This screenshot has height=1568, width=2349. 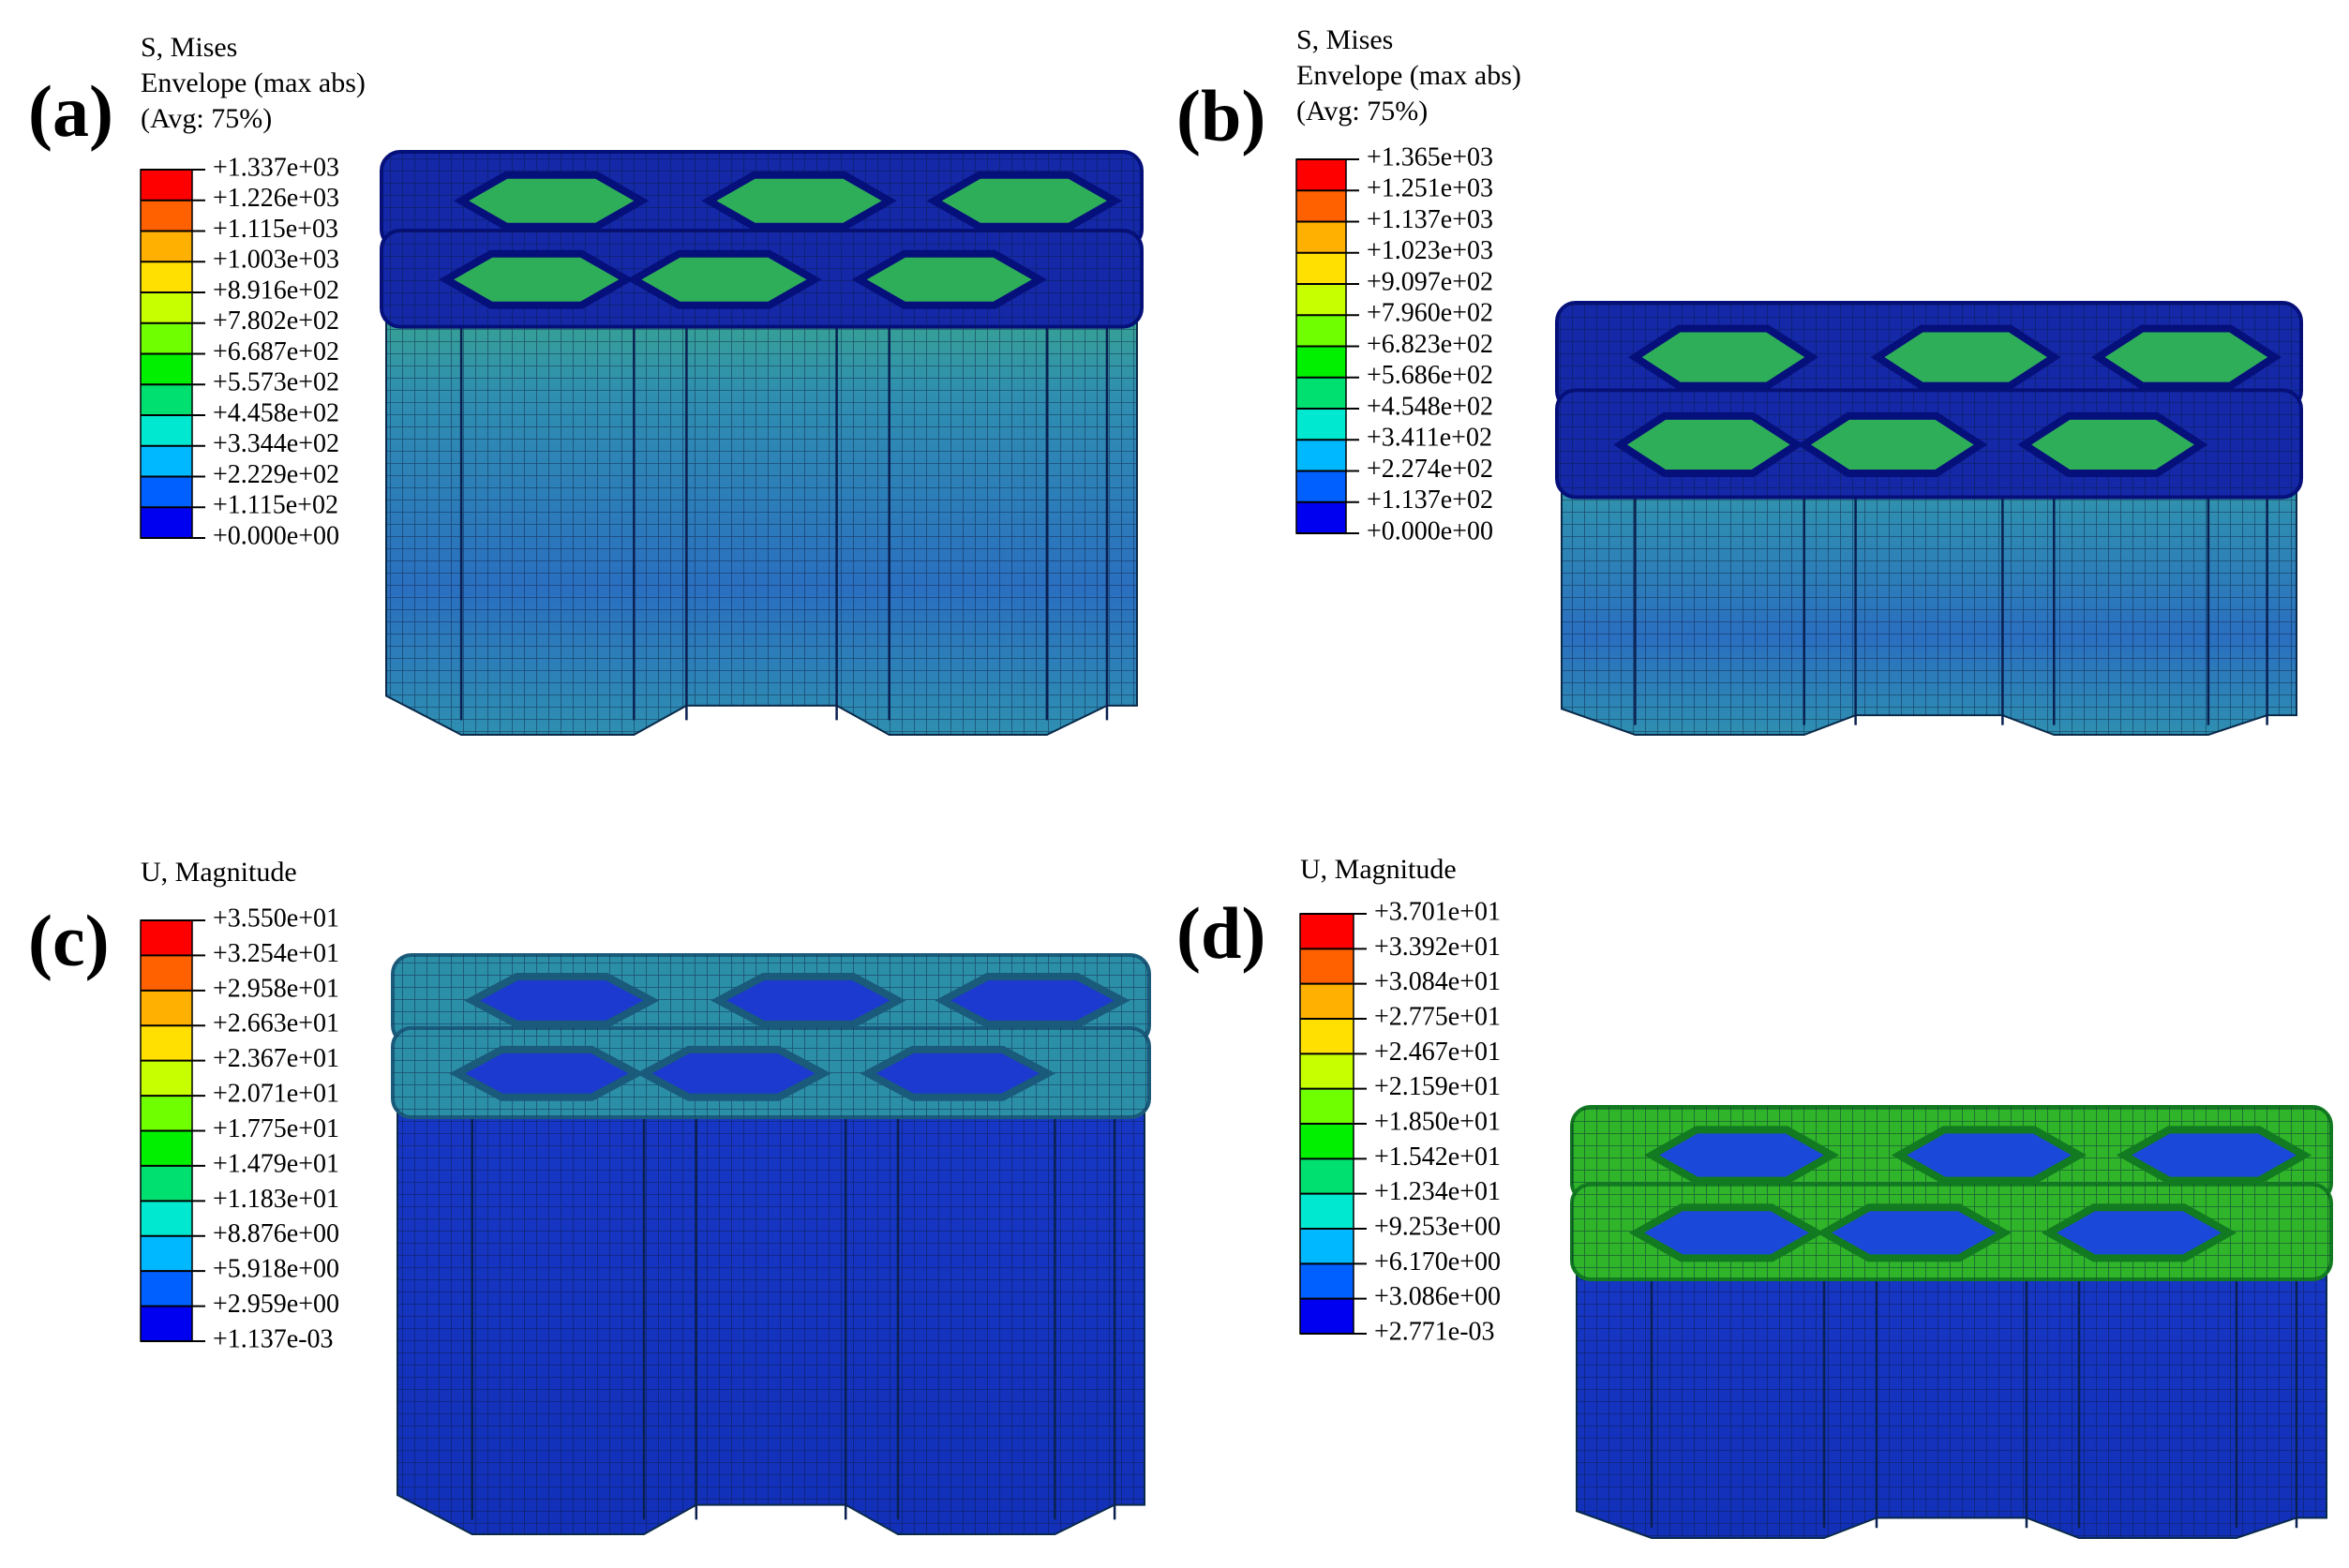 I want to click on legend-value: +2.071e+01, so click(x=276, y=1094).